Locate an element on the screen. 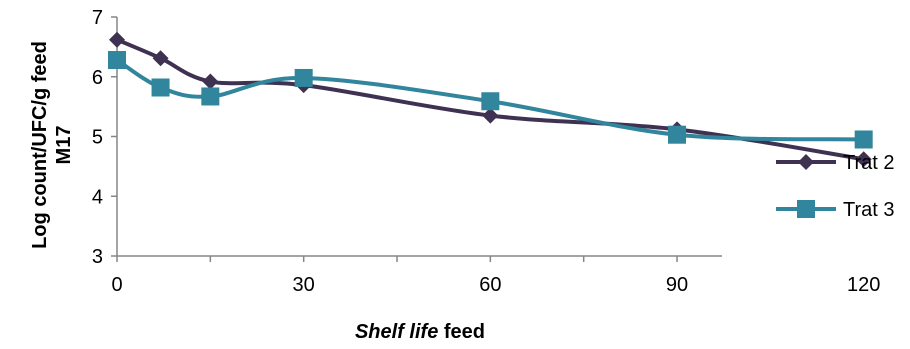 This screenshot has width=910, height=349. y-tick-label: 3 is located at coordinates (97, 257).